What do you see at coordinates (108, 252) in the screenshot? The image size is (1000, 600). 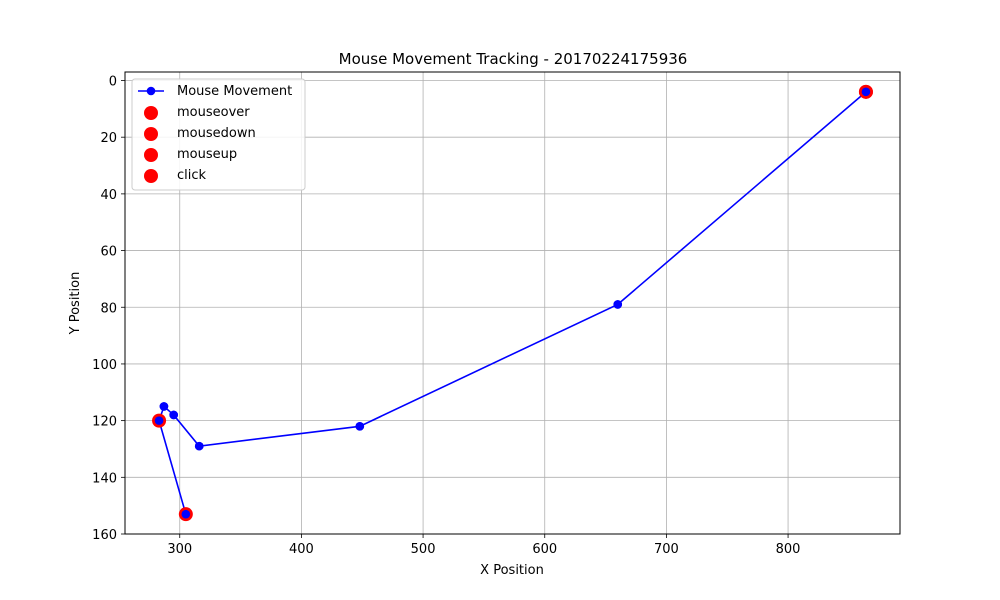 I see `y-tick-label: 60` at bounding box center [108, 252].